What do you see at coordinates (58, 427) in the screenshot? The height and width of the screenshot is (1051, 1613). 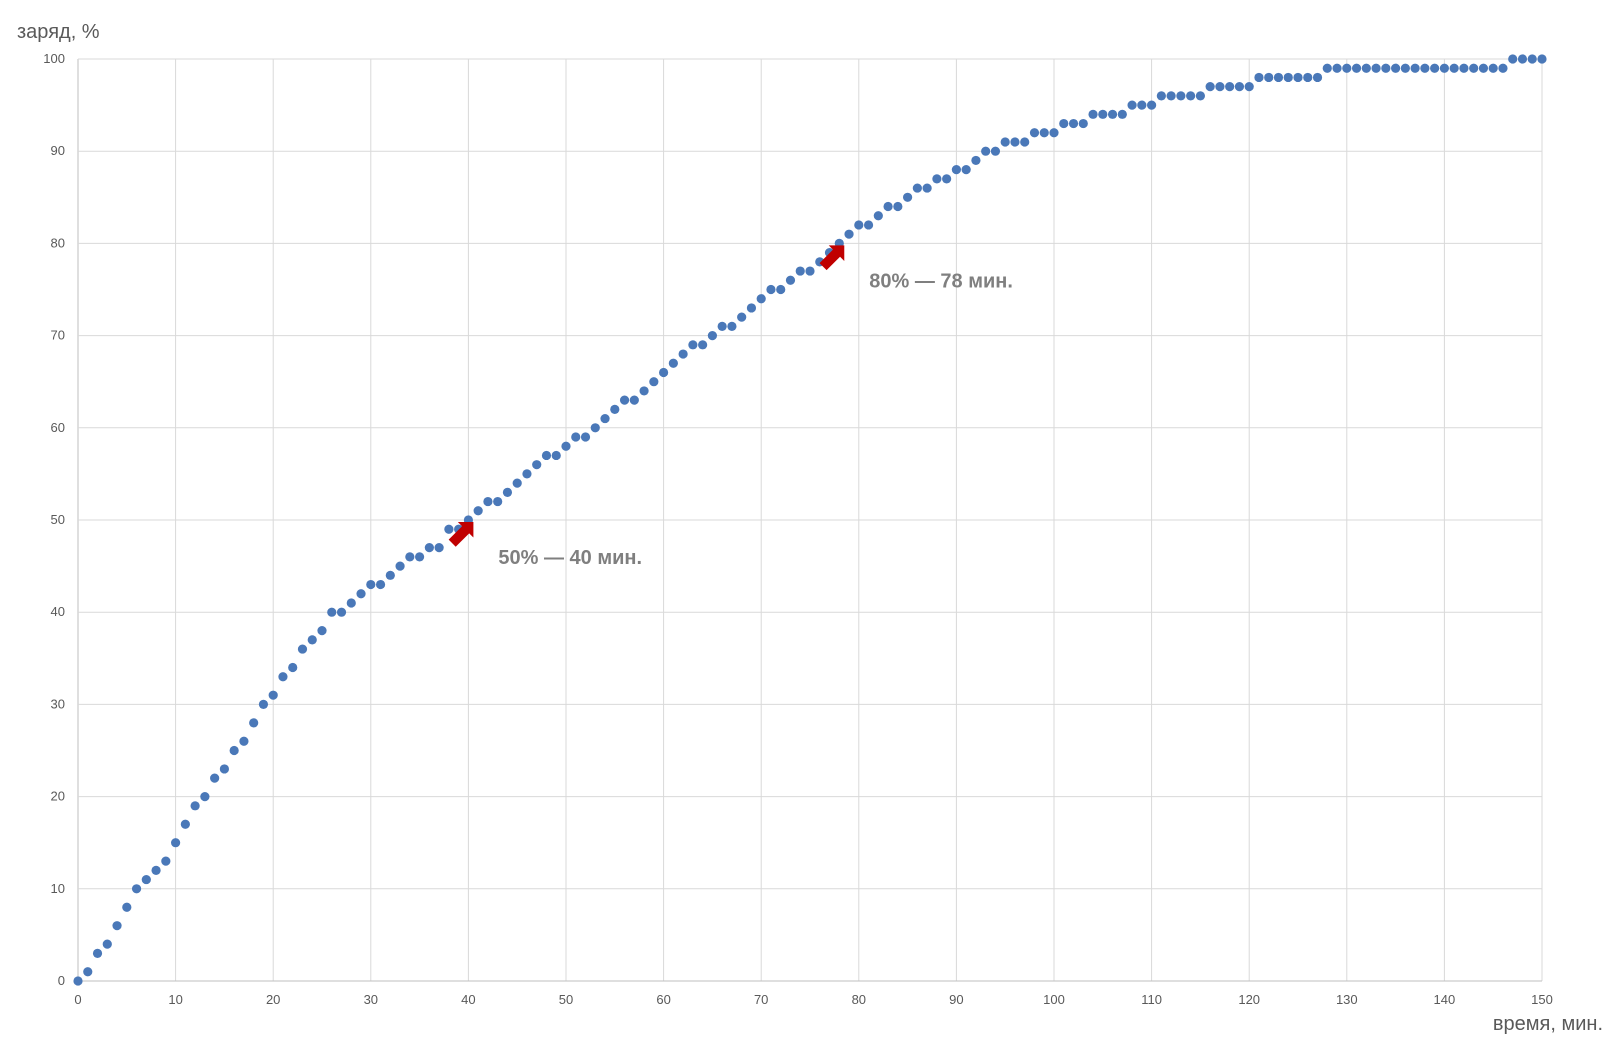 I see `y-tick-label: 60` at bounding box center [58, 427].